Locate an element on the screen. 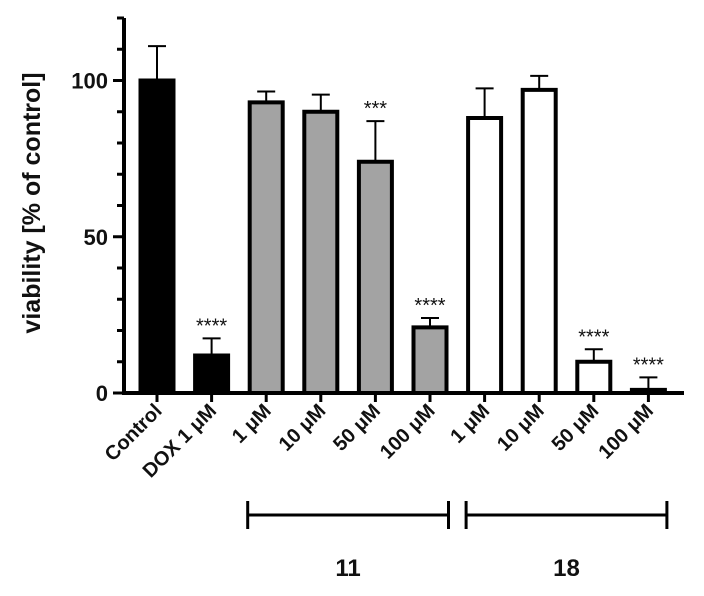 The image size is (704, 596). y-tick-label: 100 is located at coordinates (89, 81).